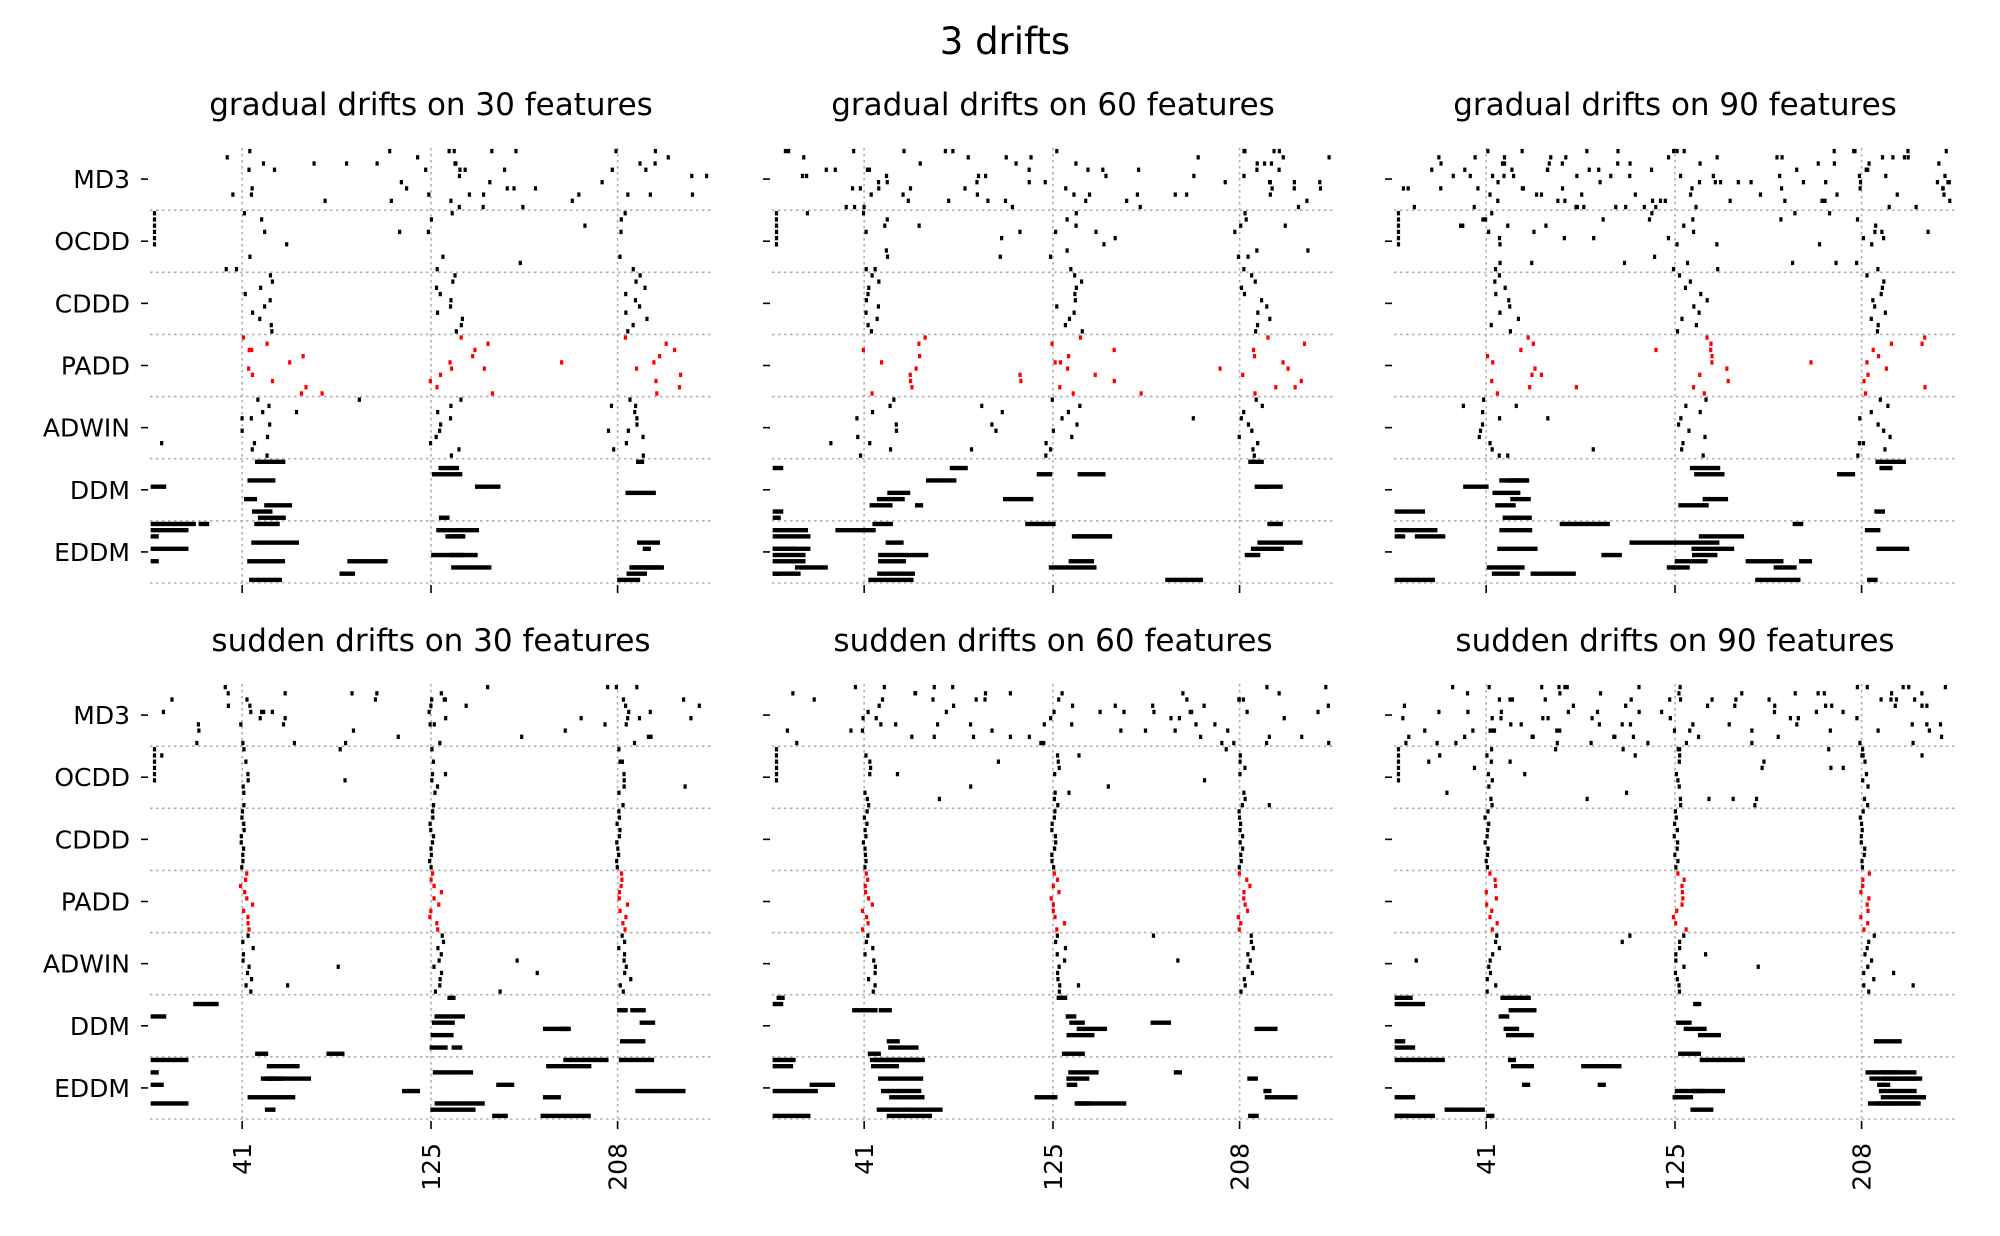  Describe the element at coordinates (101, 715) in the screenshot. I see `y-tick-label: MD3` at that location.